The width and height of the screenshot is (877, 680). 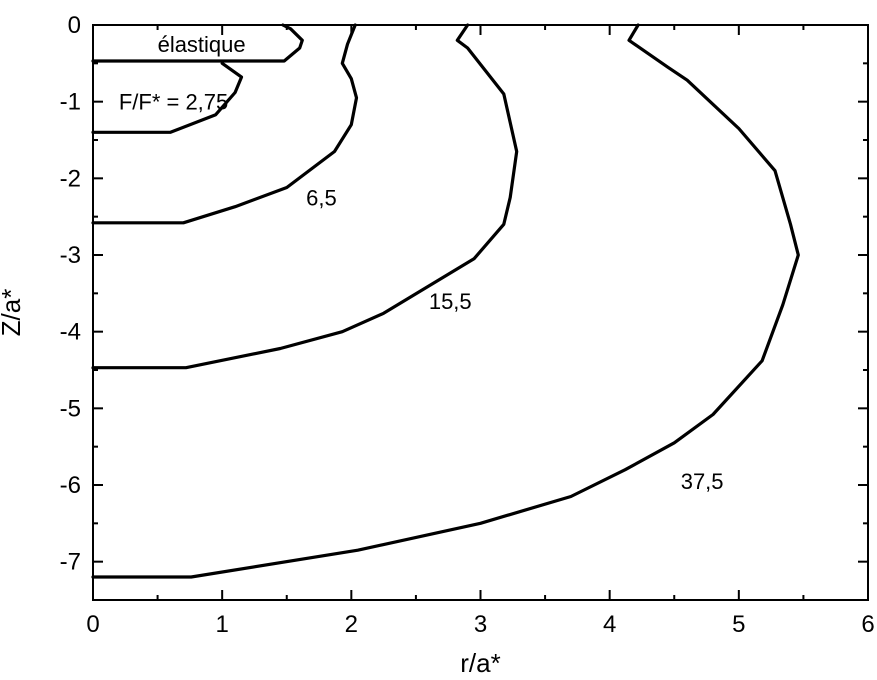 What do you see at coordinates (450, 301) in the screenshot?
I see `contour-label-15-5: 15,5` at bounding box center [450, 301].